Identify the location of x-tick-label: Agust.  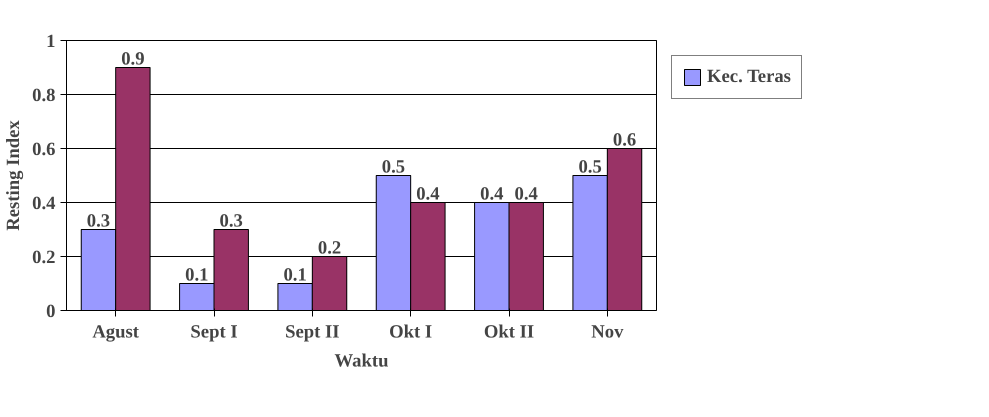
(116, 332).